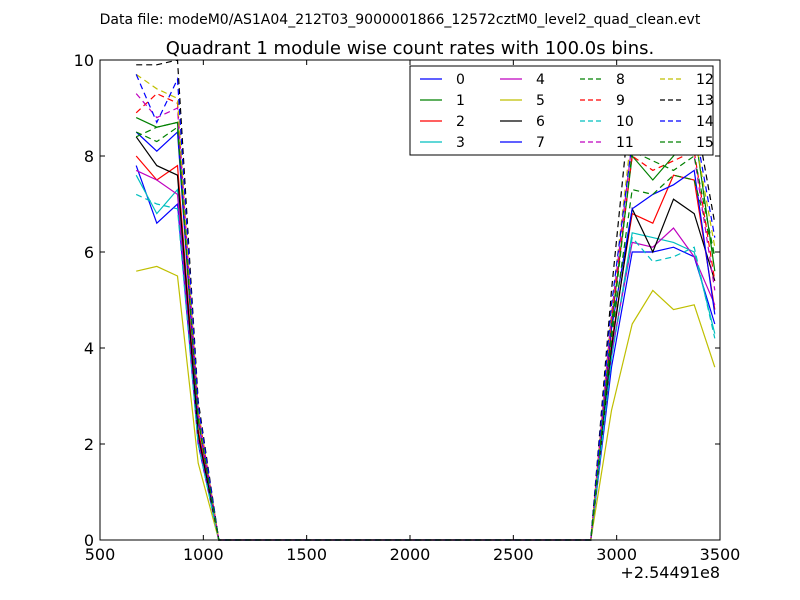  Describe the element at coordinates (616, 554) in the screenshot. I see `x-tick-label: 3000` at that location.